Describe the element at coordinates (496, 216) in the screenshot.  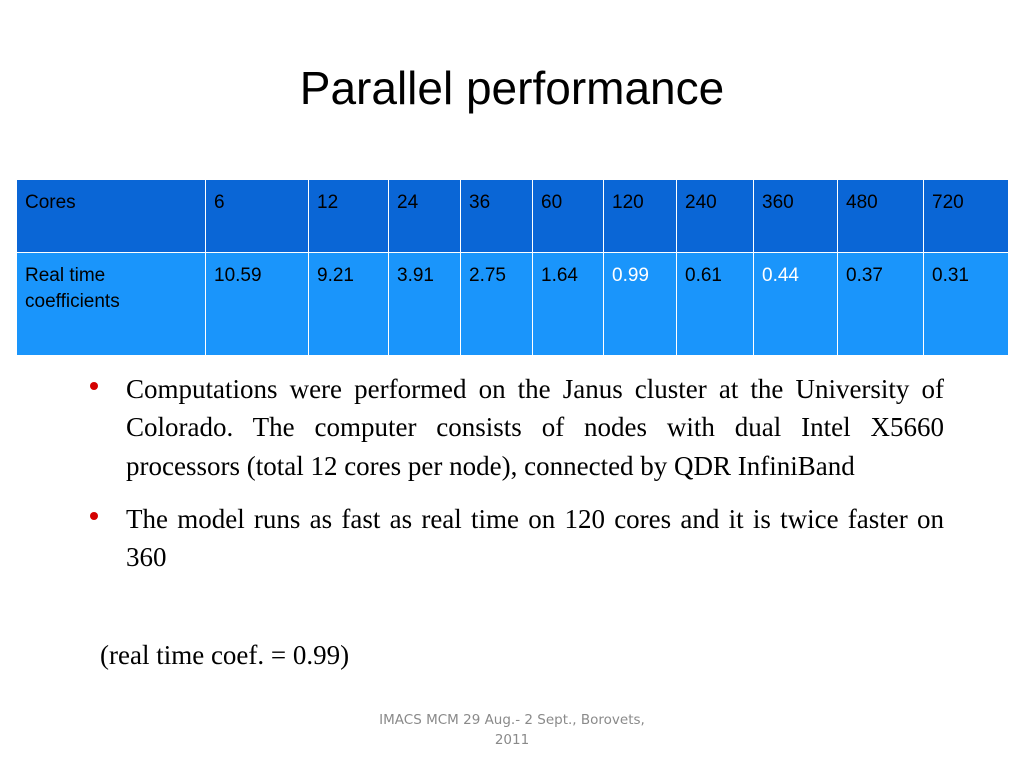
I see `header-cell: 36` at that location.